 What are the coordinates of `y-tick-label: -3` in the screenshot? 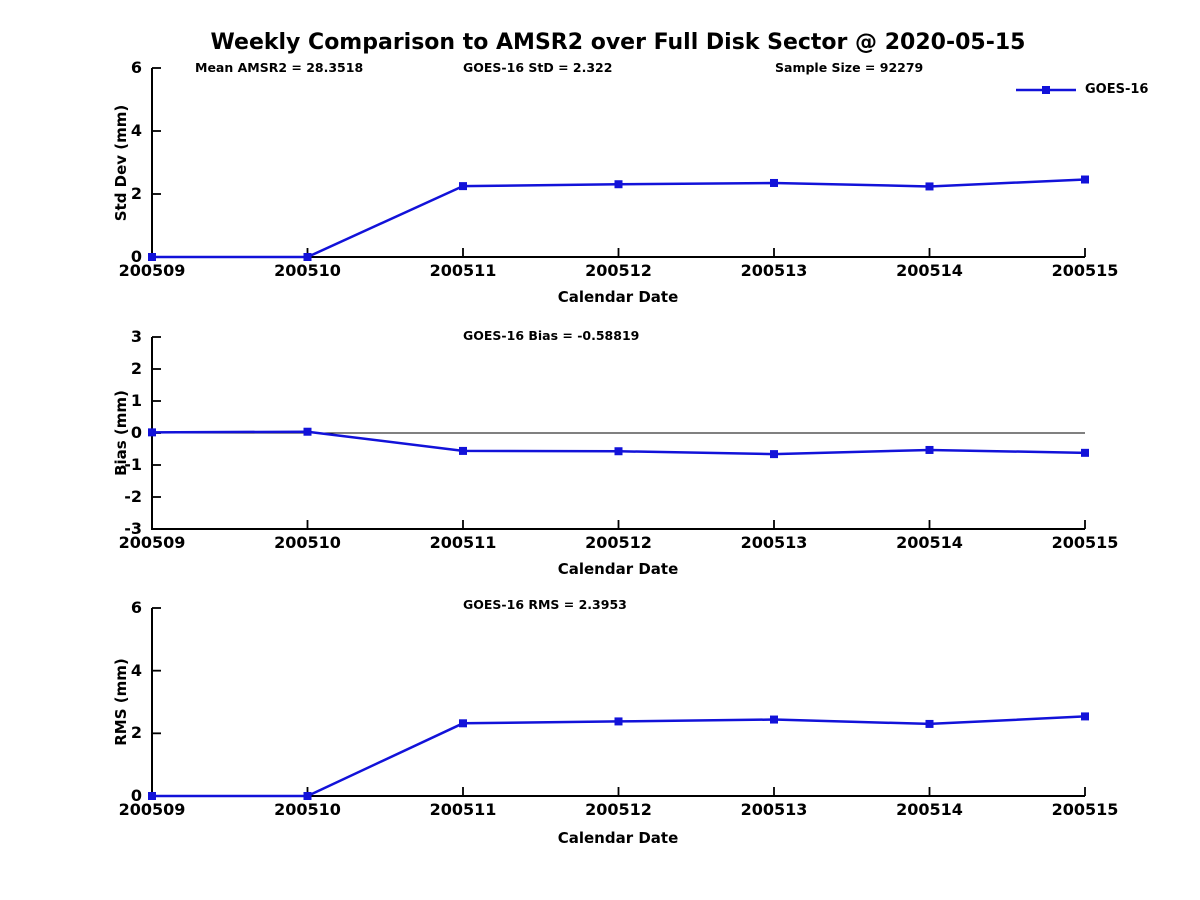 It's located at (133, 528).